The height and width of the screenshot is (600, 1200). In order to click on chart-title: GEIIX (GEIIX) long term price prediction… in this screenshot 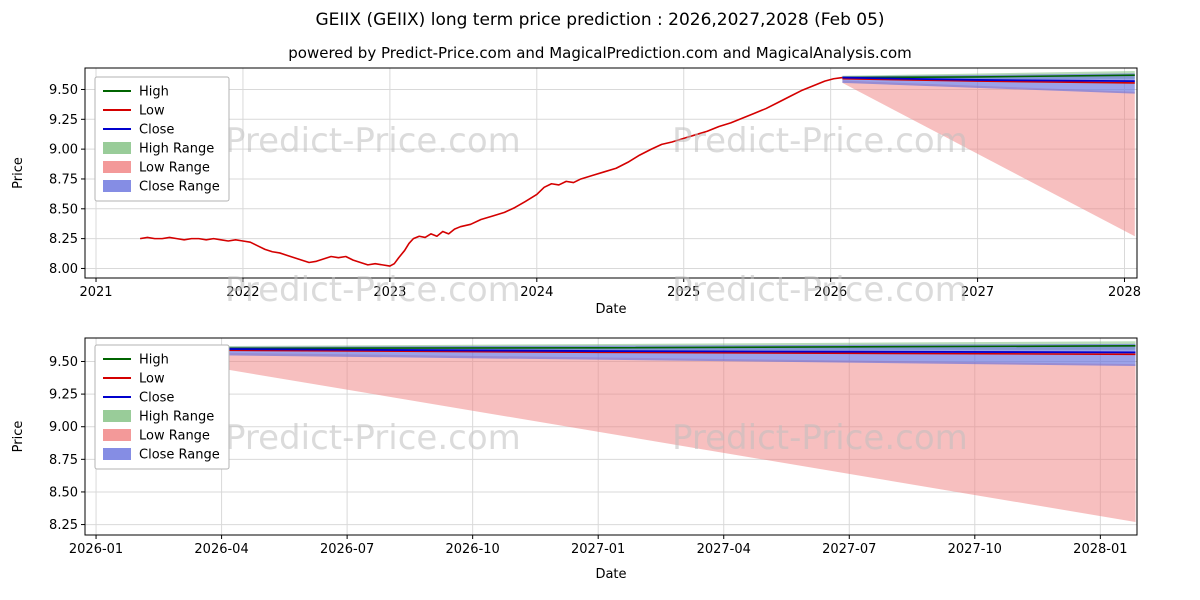, I will do `click(600, 20)`.